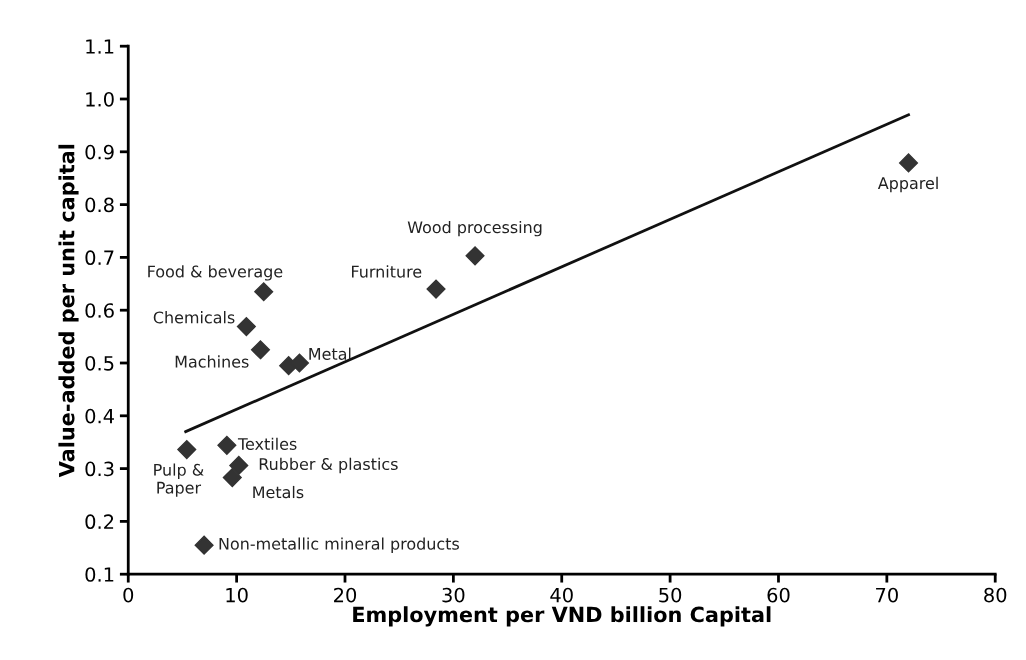 The width and height of the screenshot is (1026, 660). Describe the element at coordinates (887, 595) in the screenshot. I see `x-tick-label: 70` at that location.